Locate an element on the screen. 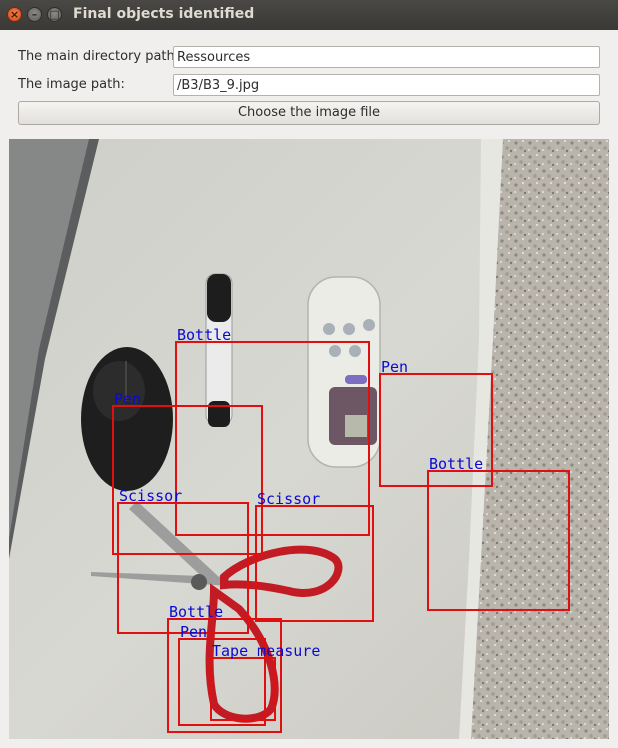 This screenshot has height=748, width=618. maximize-window-button: □ is located at coordinates (54, 14).